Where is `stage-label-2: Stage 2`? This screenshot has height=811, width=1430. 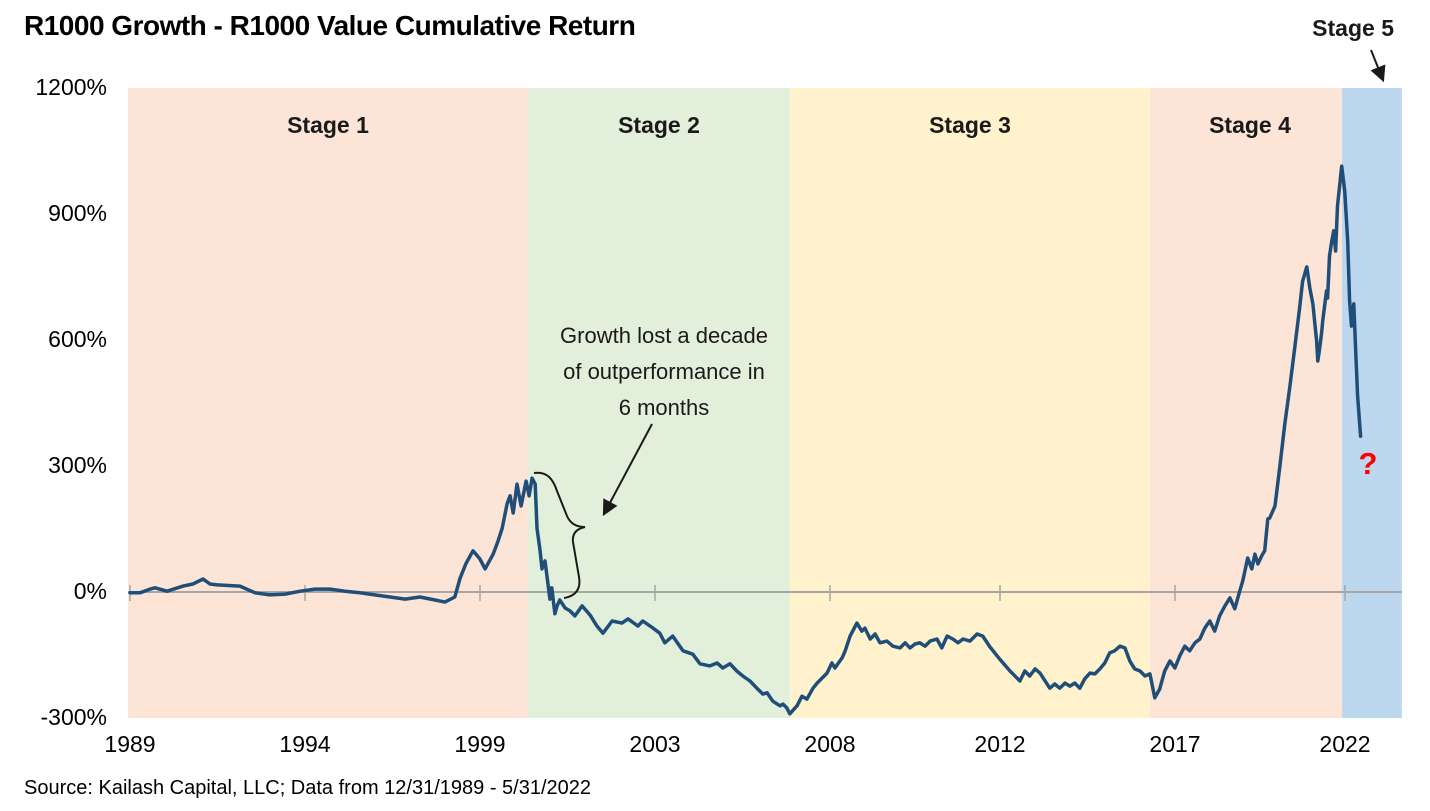 stage-label-2: Stage 2 is located at coordinates (659, 125).